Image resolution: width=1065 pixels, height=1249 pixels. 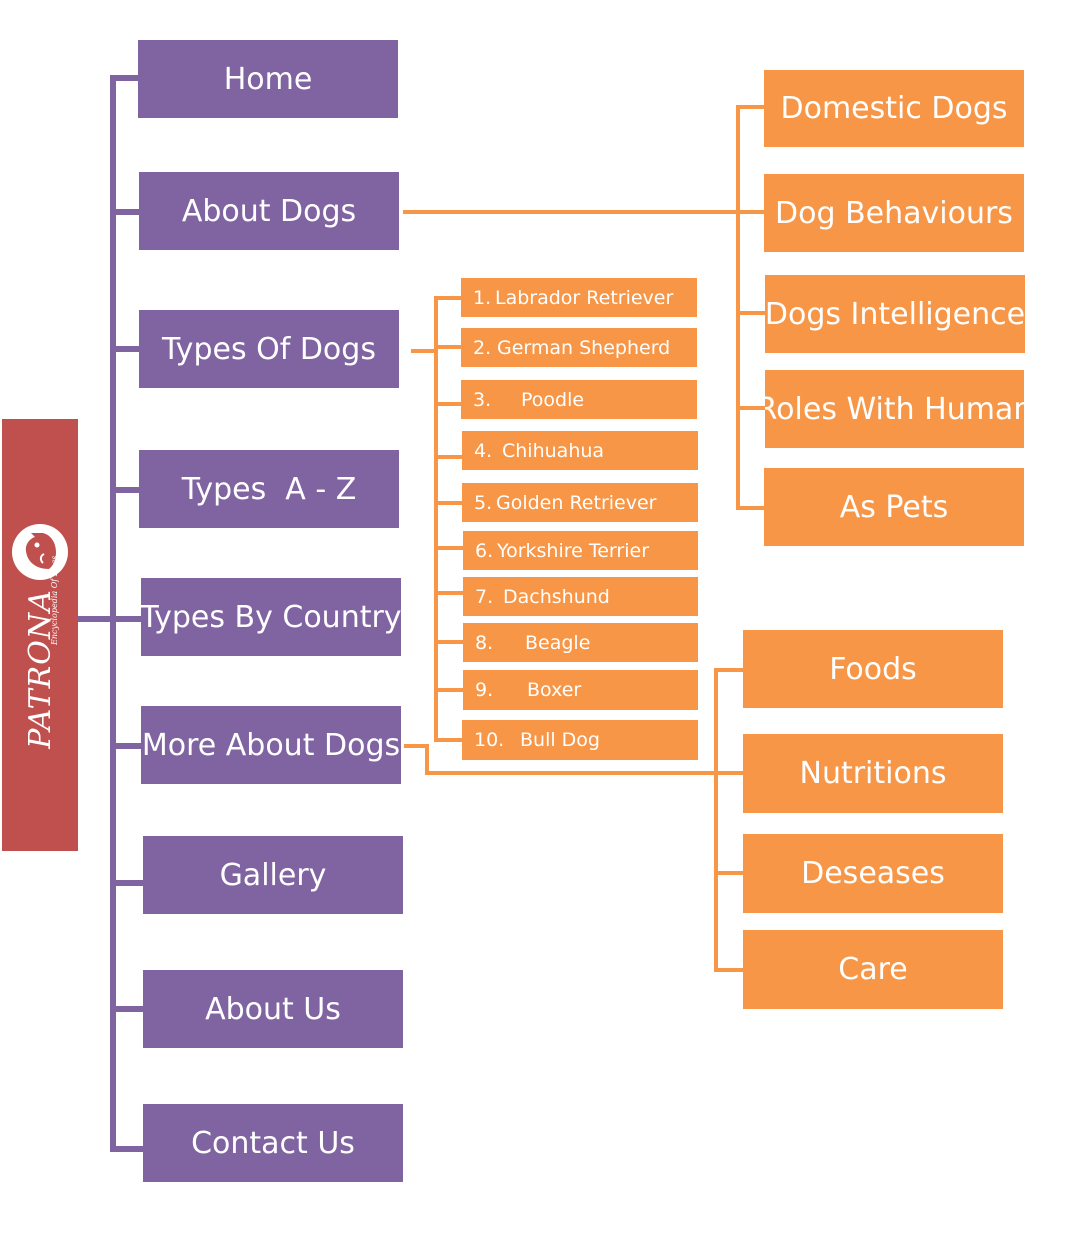 What do you see at coordinates (895, 314) in the screenshot?
I see `submenu-dogs-intelligence: Dogs Intelligence` at bounding box center [895, 314].